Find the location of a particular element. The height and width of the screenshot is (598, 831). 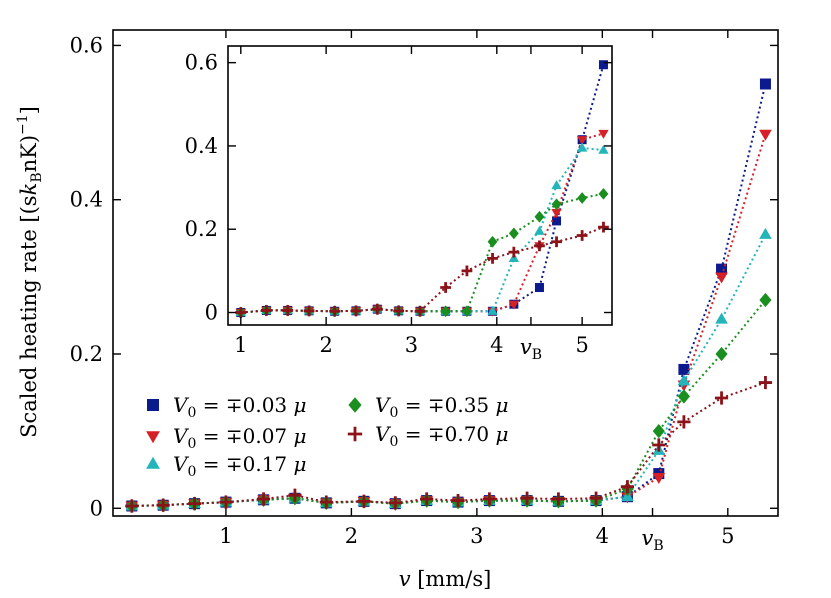

main-x-tick-label: 5 is located at coordinates (727, 536).